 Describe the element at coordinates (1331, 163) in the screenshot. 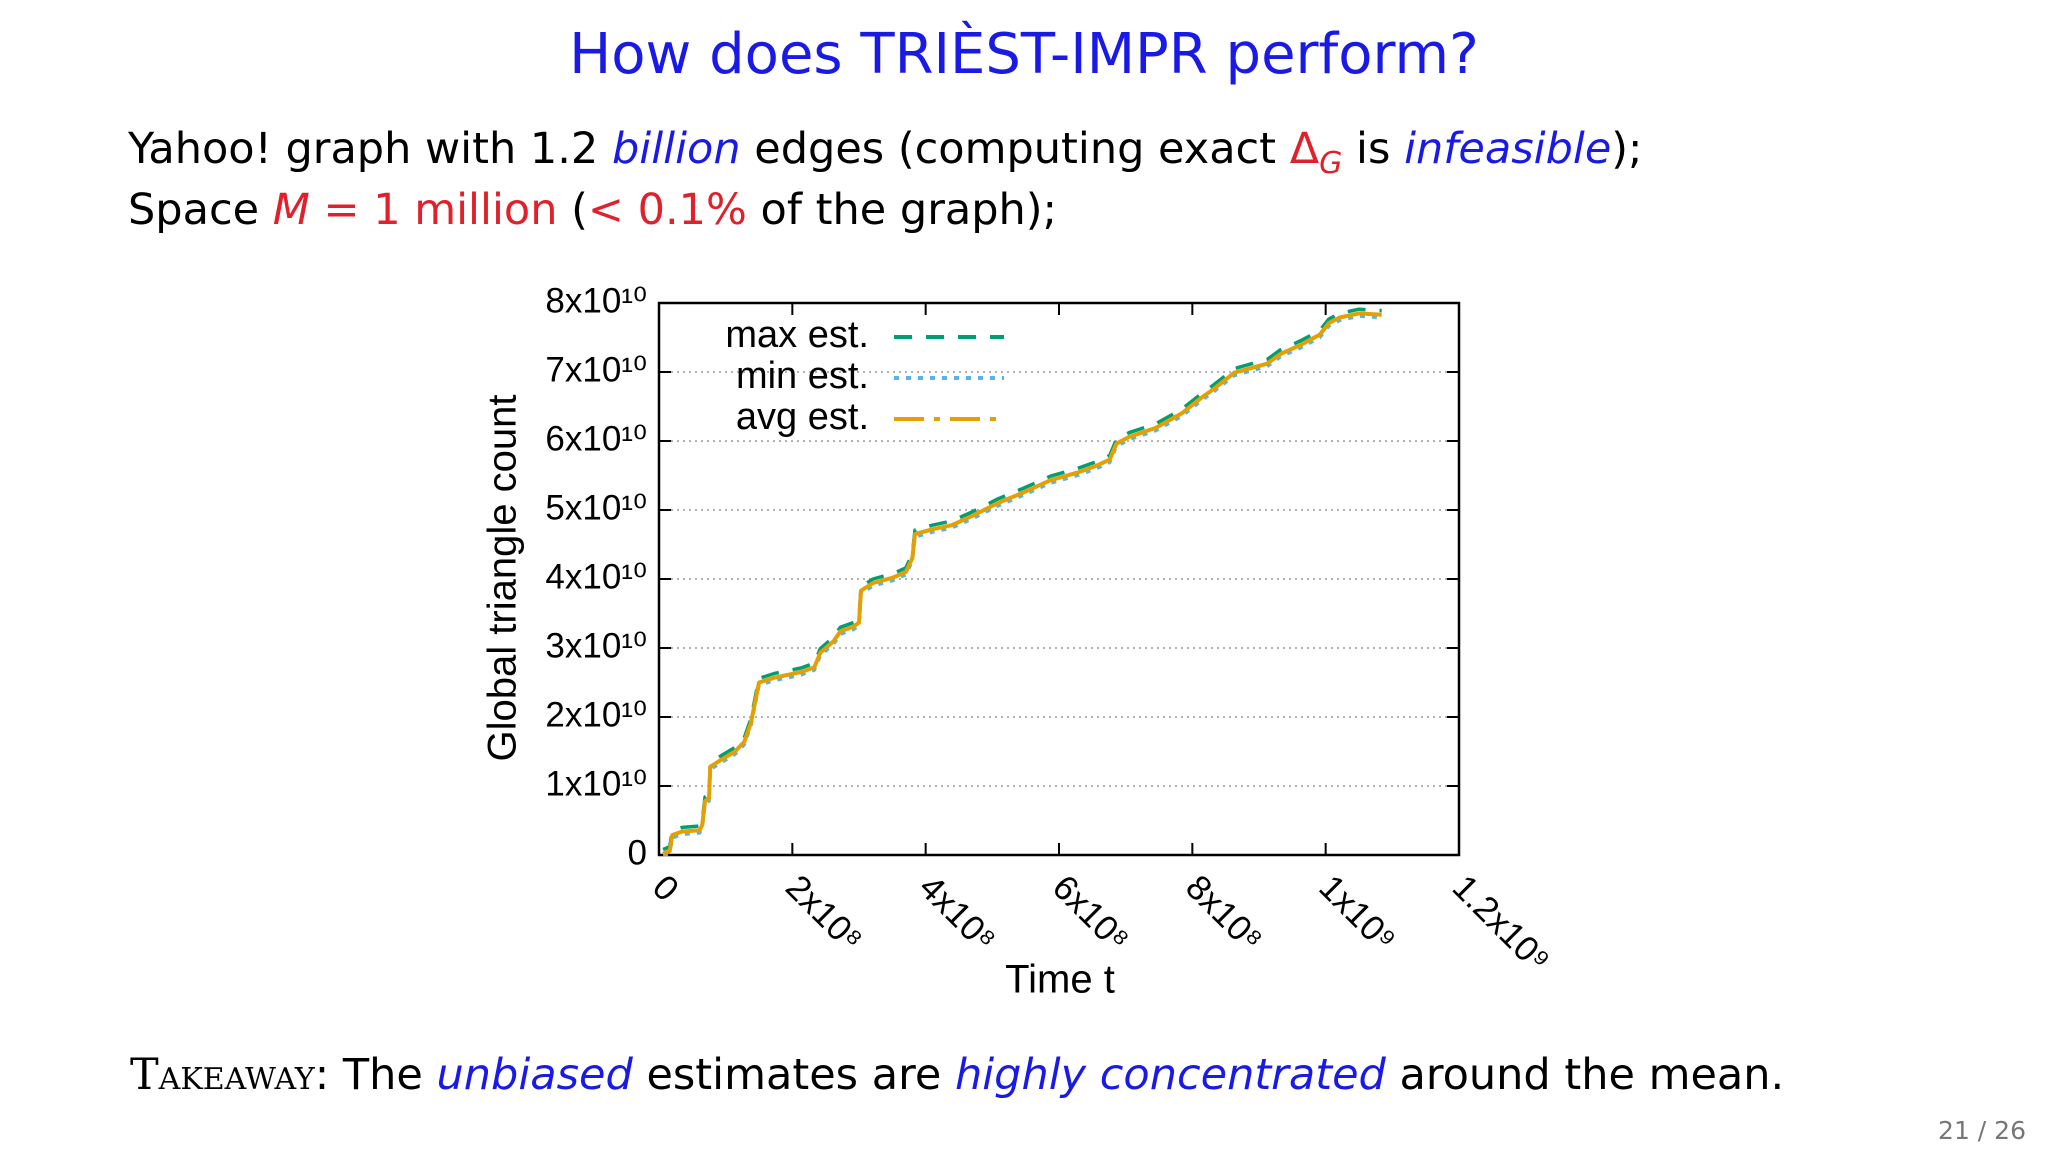

I see `math-subscript: G` at that location.